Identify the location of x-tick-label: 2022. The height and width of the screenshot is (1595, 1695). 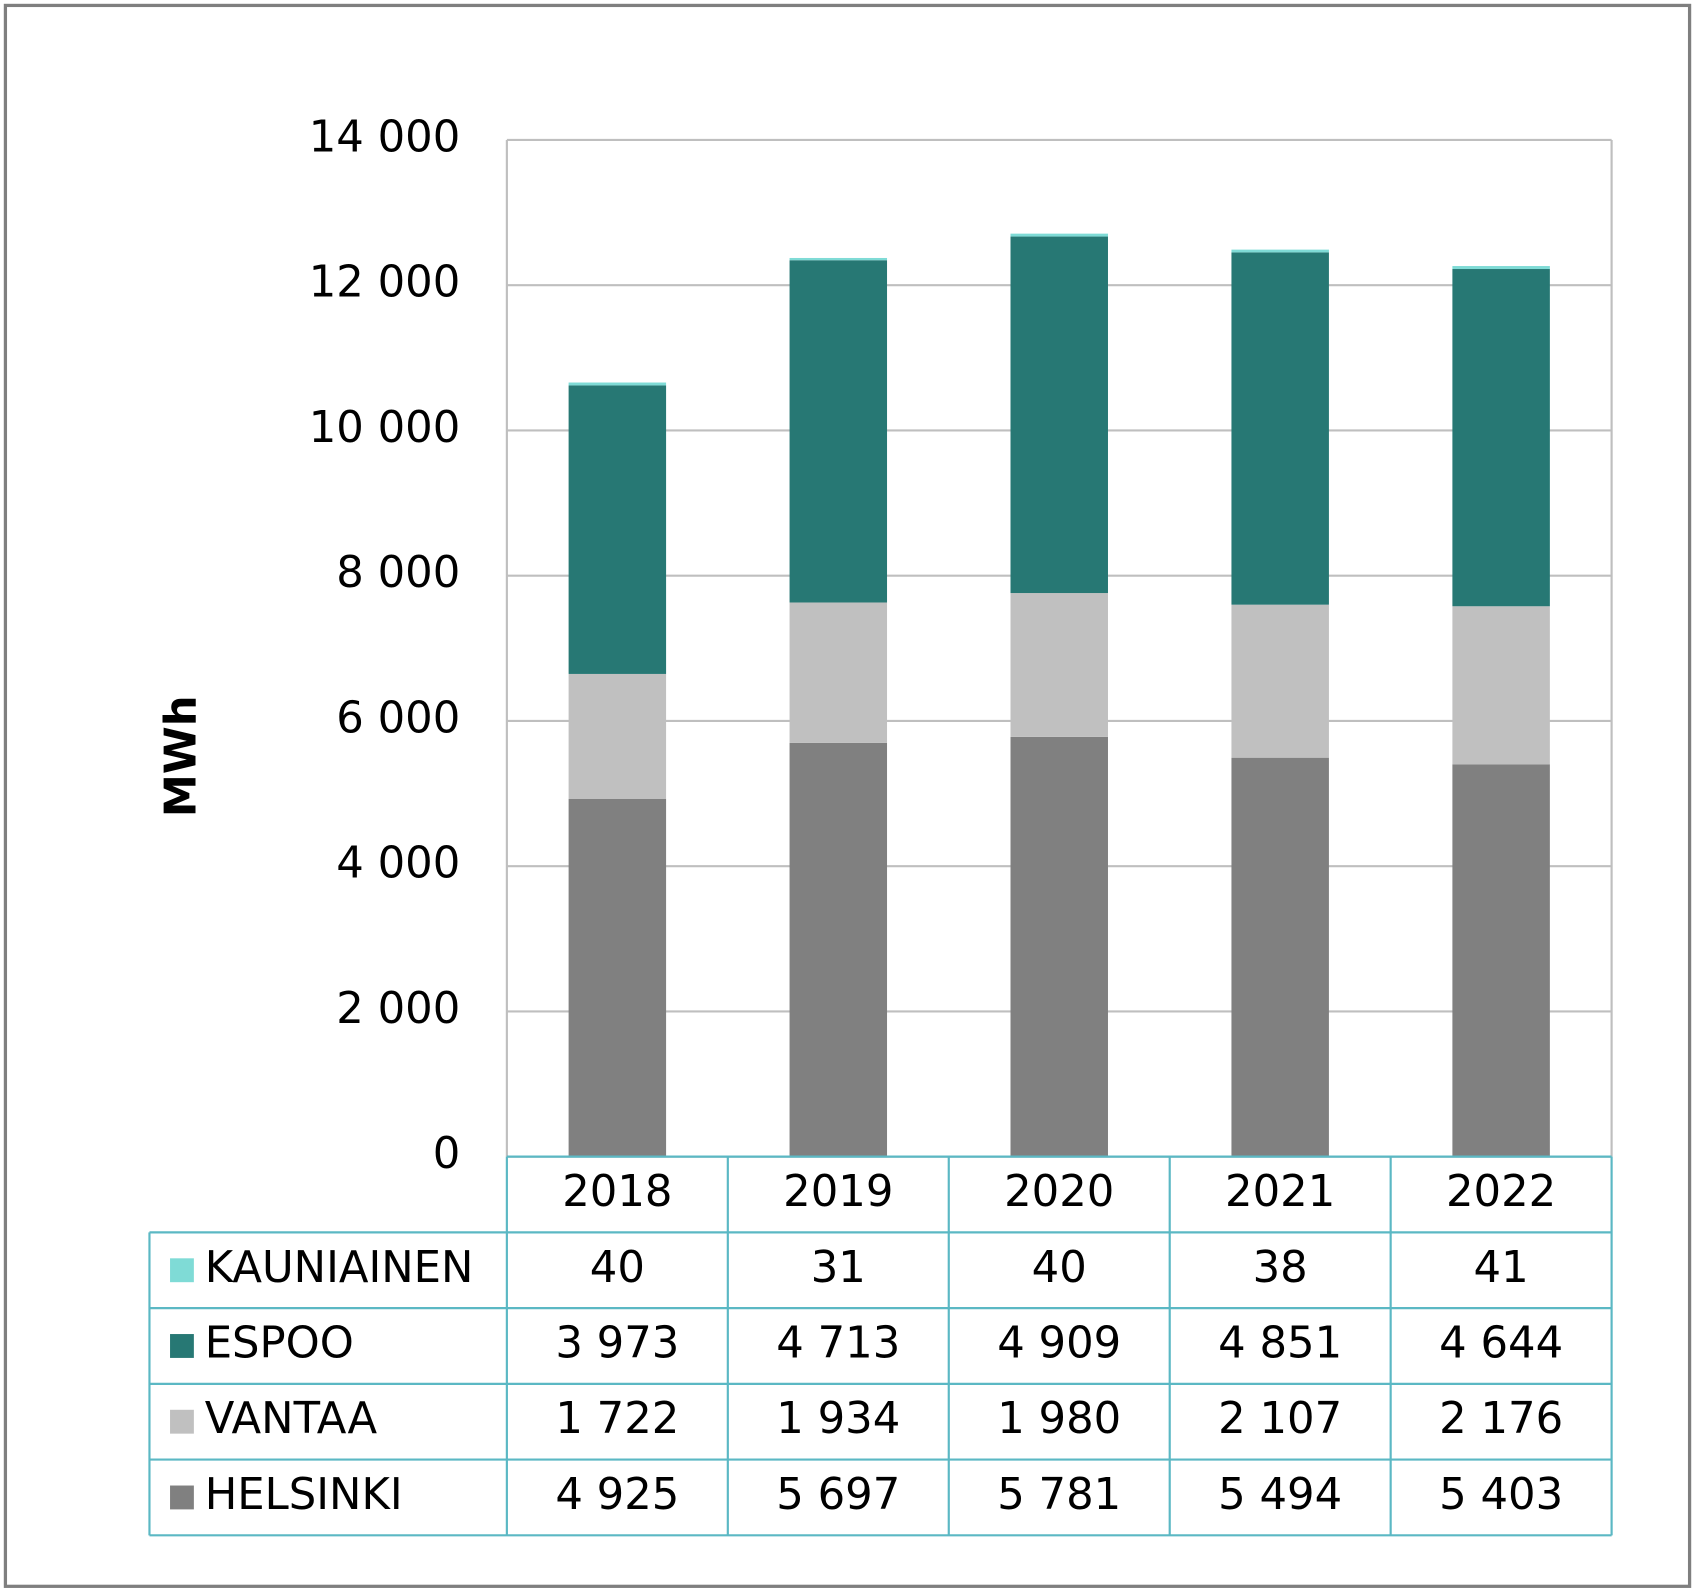
(1501, 1192).